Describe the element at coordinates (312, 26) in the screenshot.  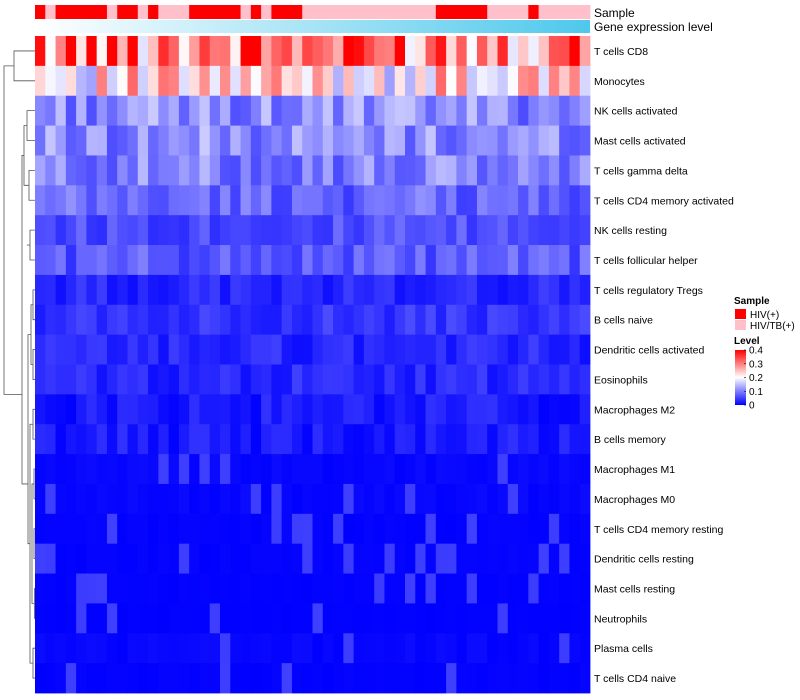
I see `expression-level-bar` at that location.